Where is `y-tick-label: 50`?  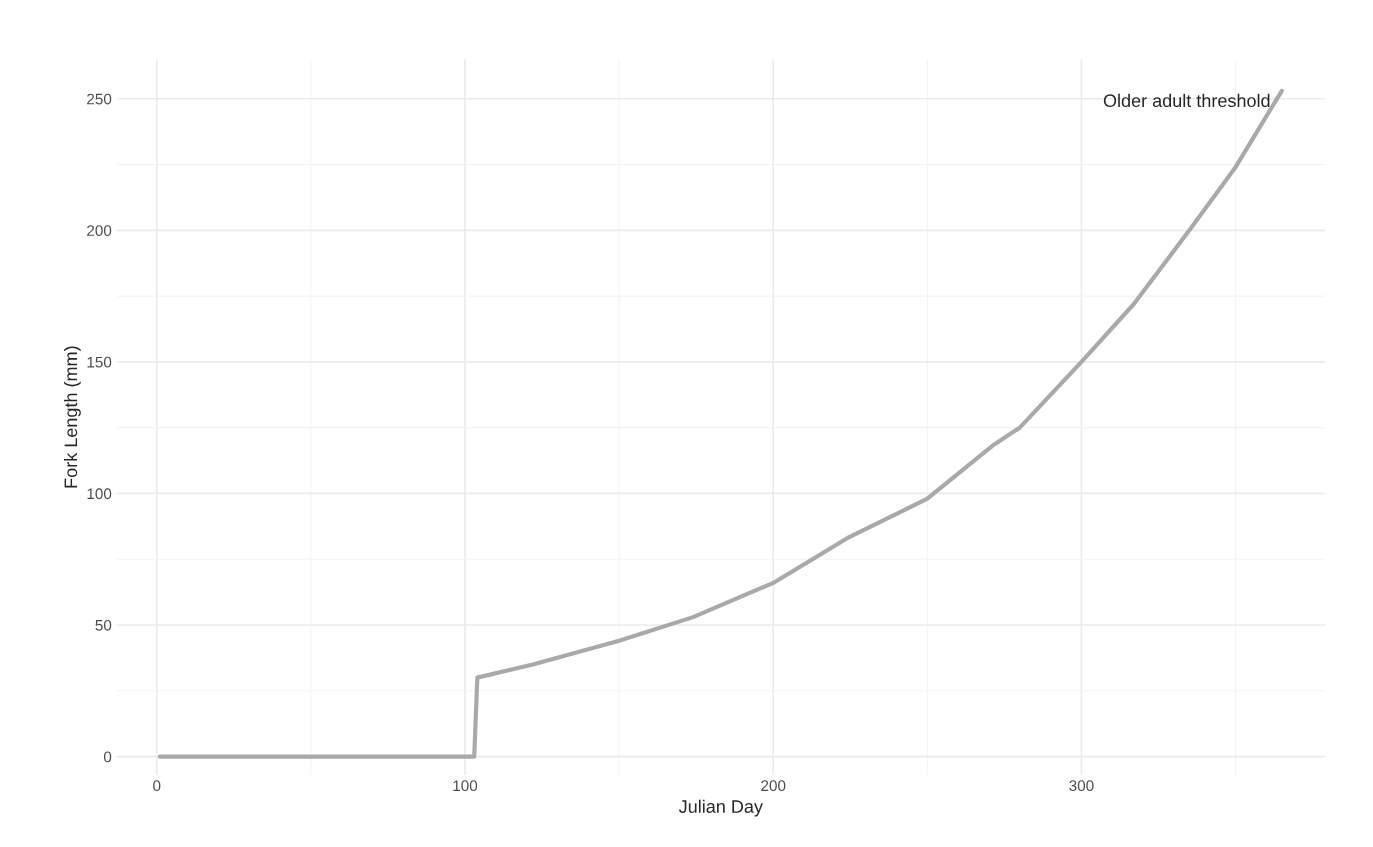 y-tick-label: 50 is located at coordinates (103, 625).